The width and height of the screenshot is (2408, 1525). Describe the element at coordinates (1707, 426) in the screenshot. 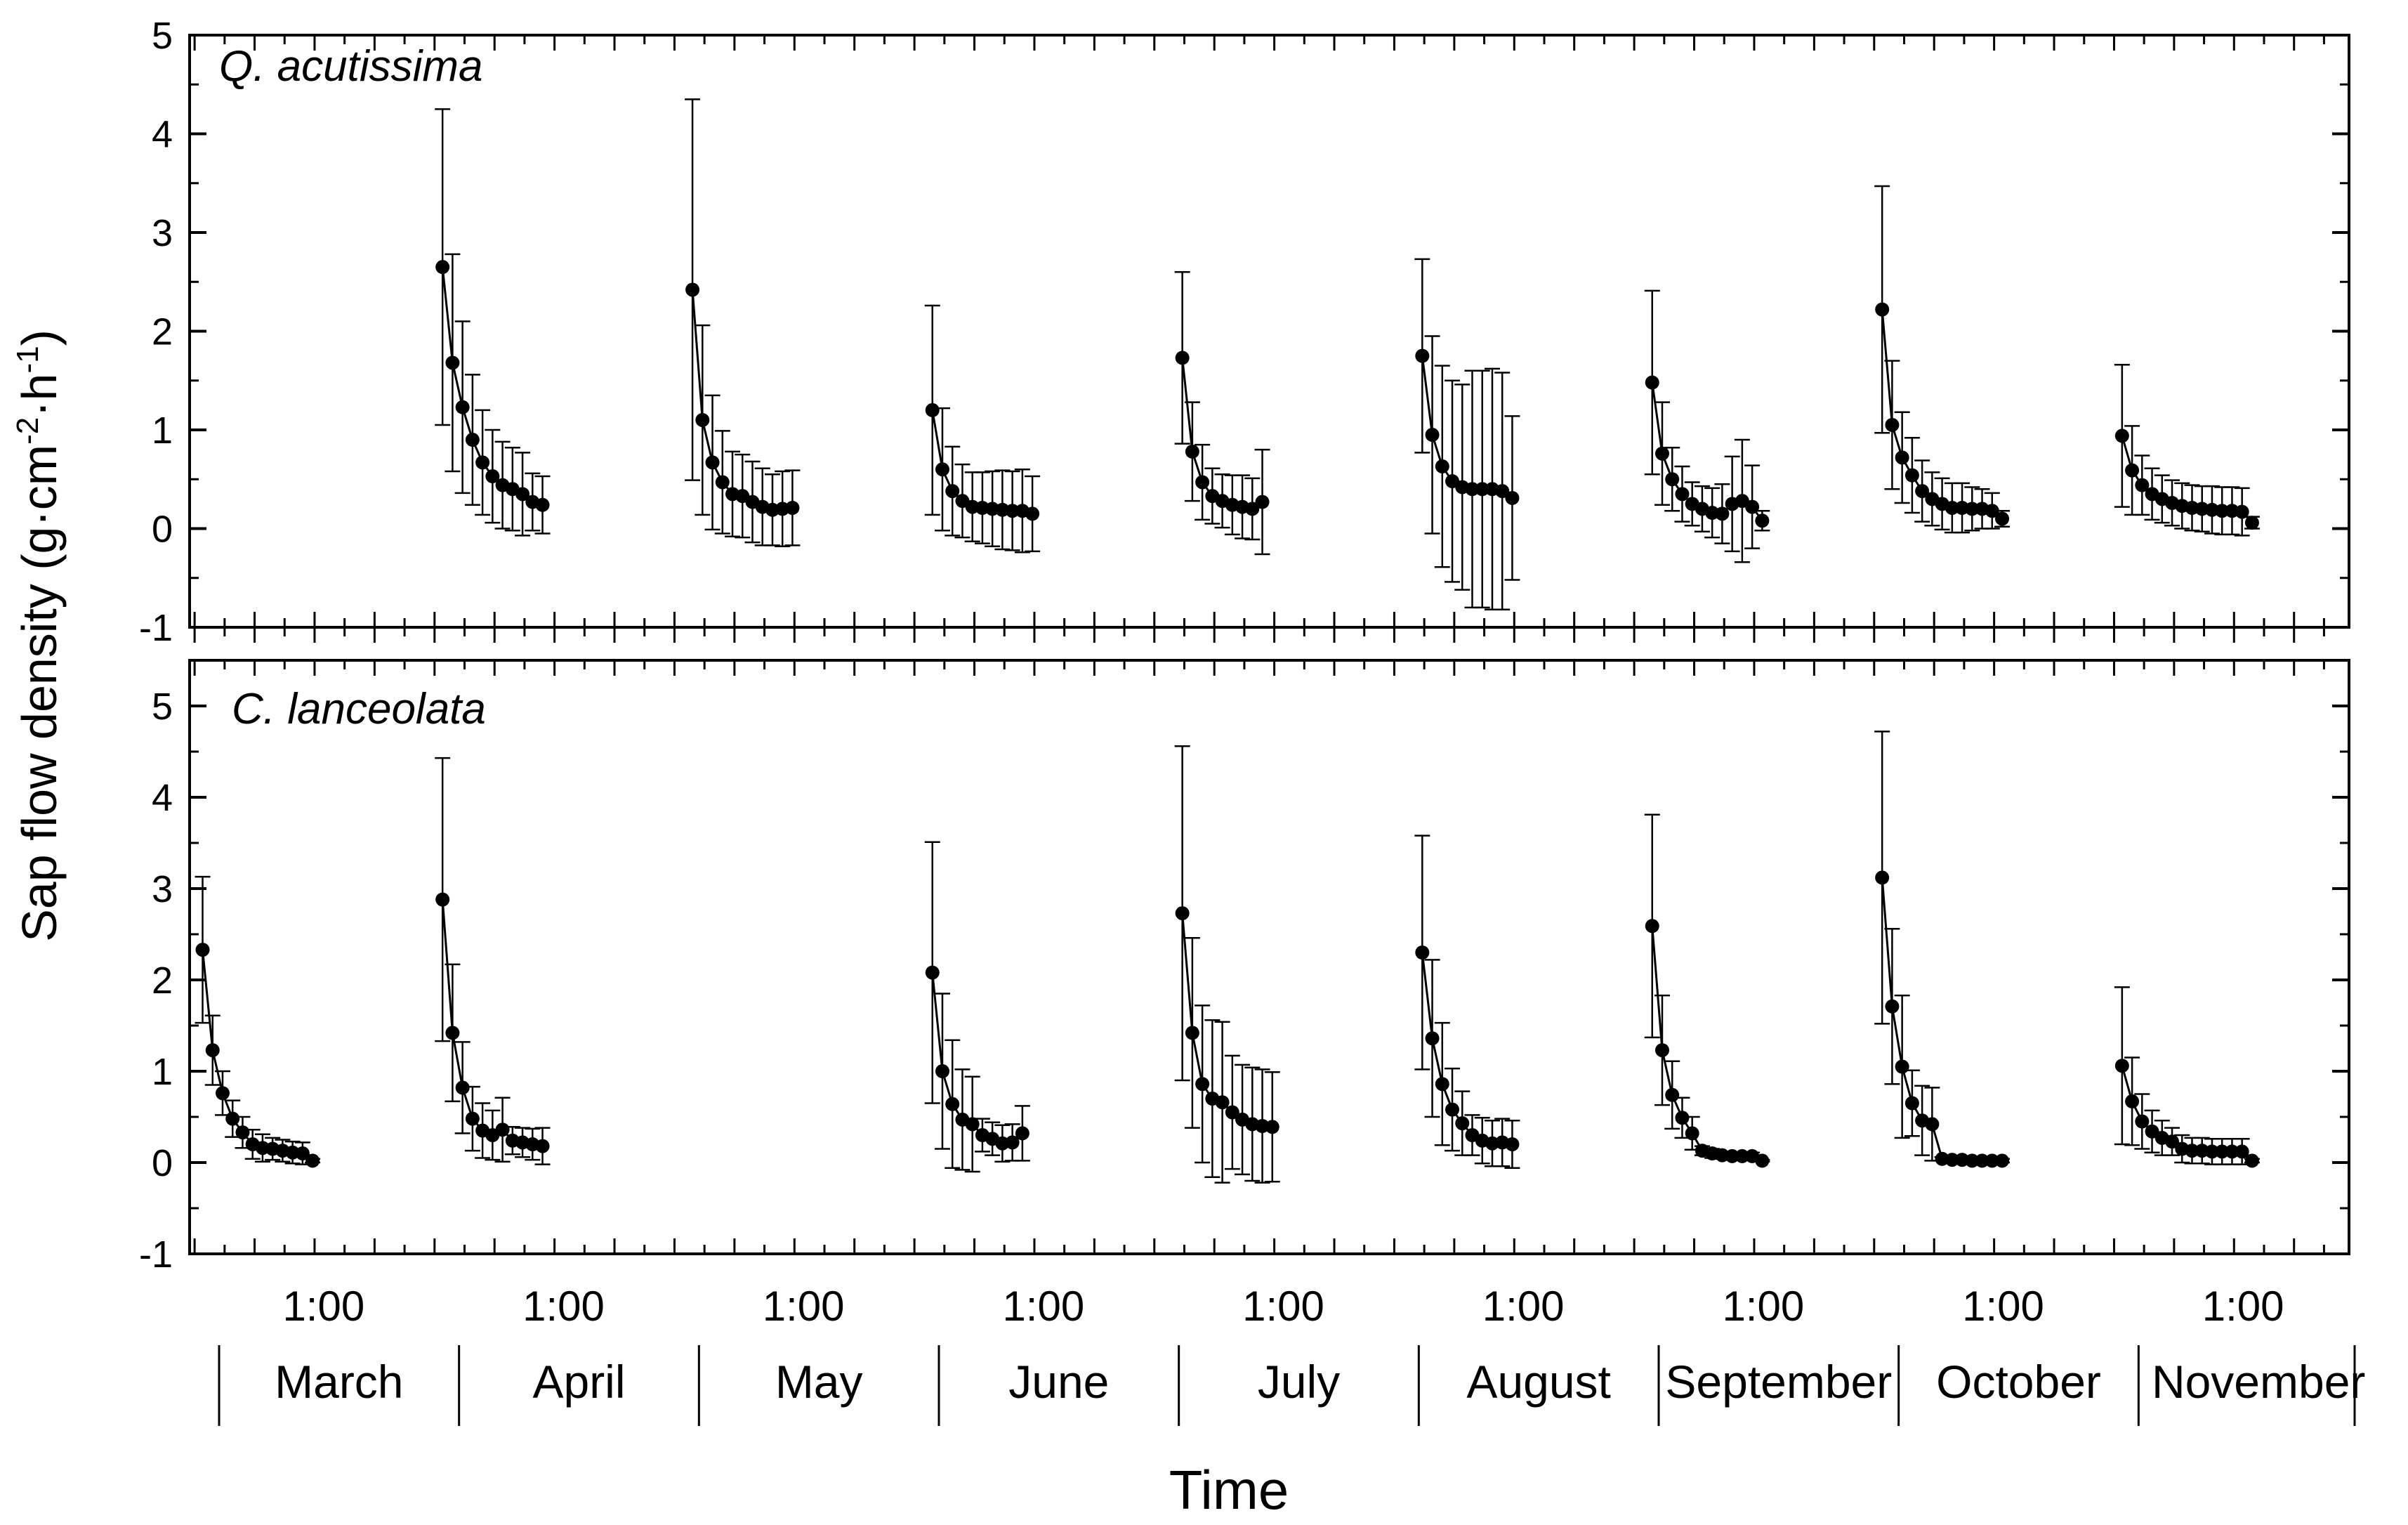

I see `series-september` at that location.